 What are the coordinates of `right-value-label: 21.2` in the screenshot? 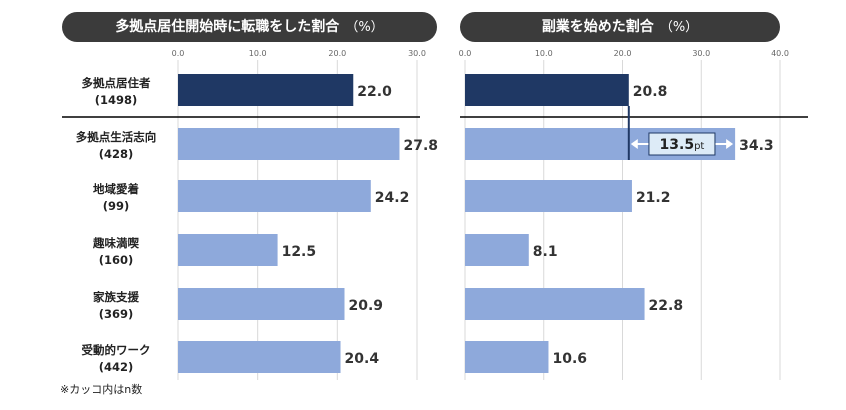 It's located at (653, 198).